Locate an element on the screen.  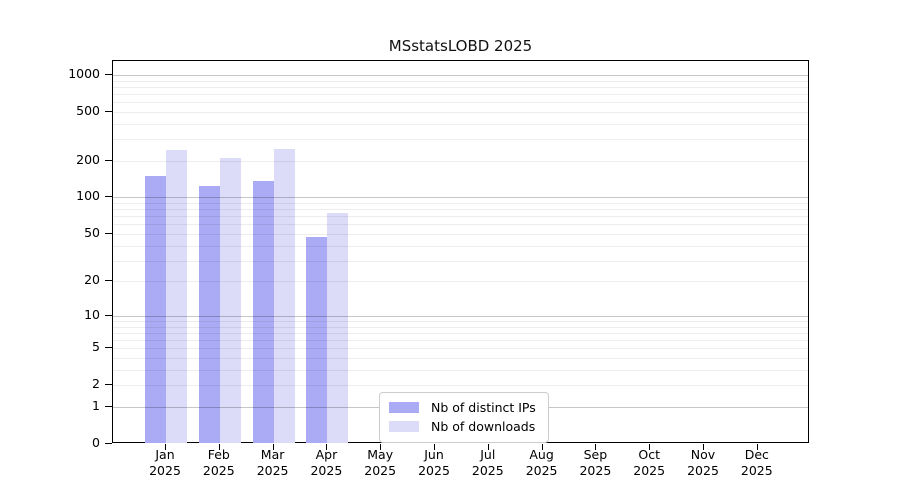
bar-jan-downloads is located at coordinates (176, 296).